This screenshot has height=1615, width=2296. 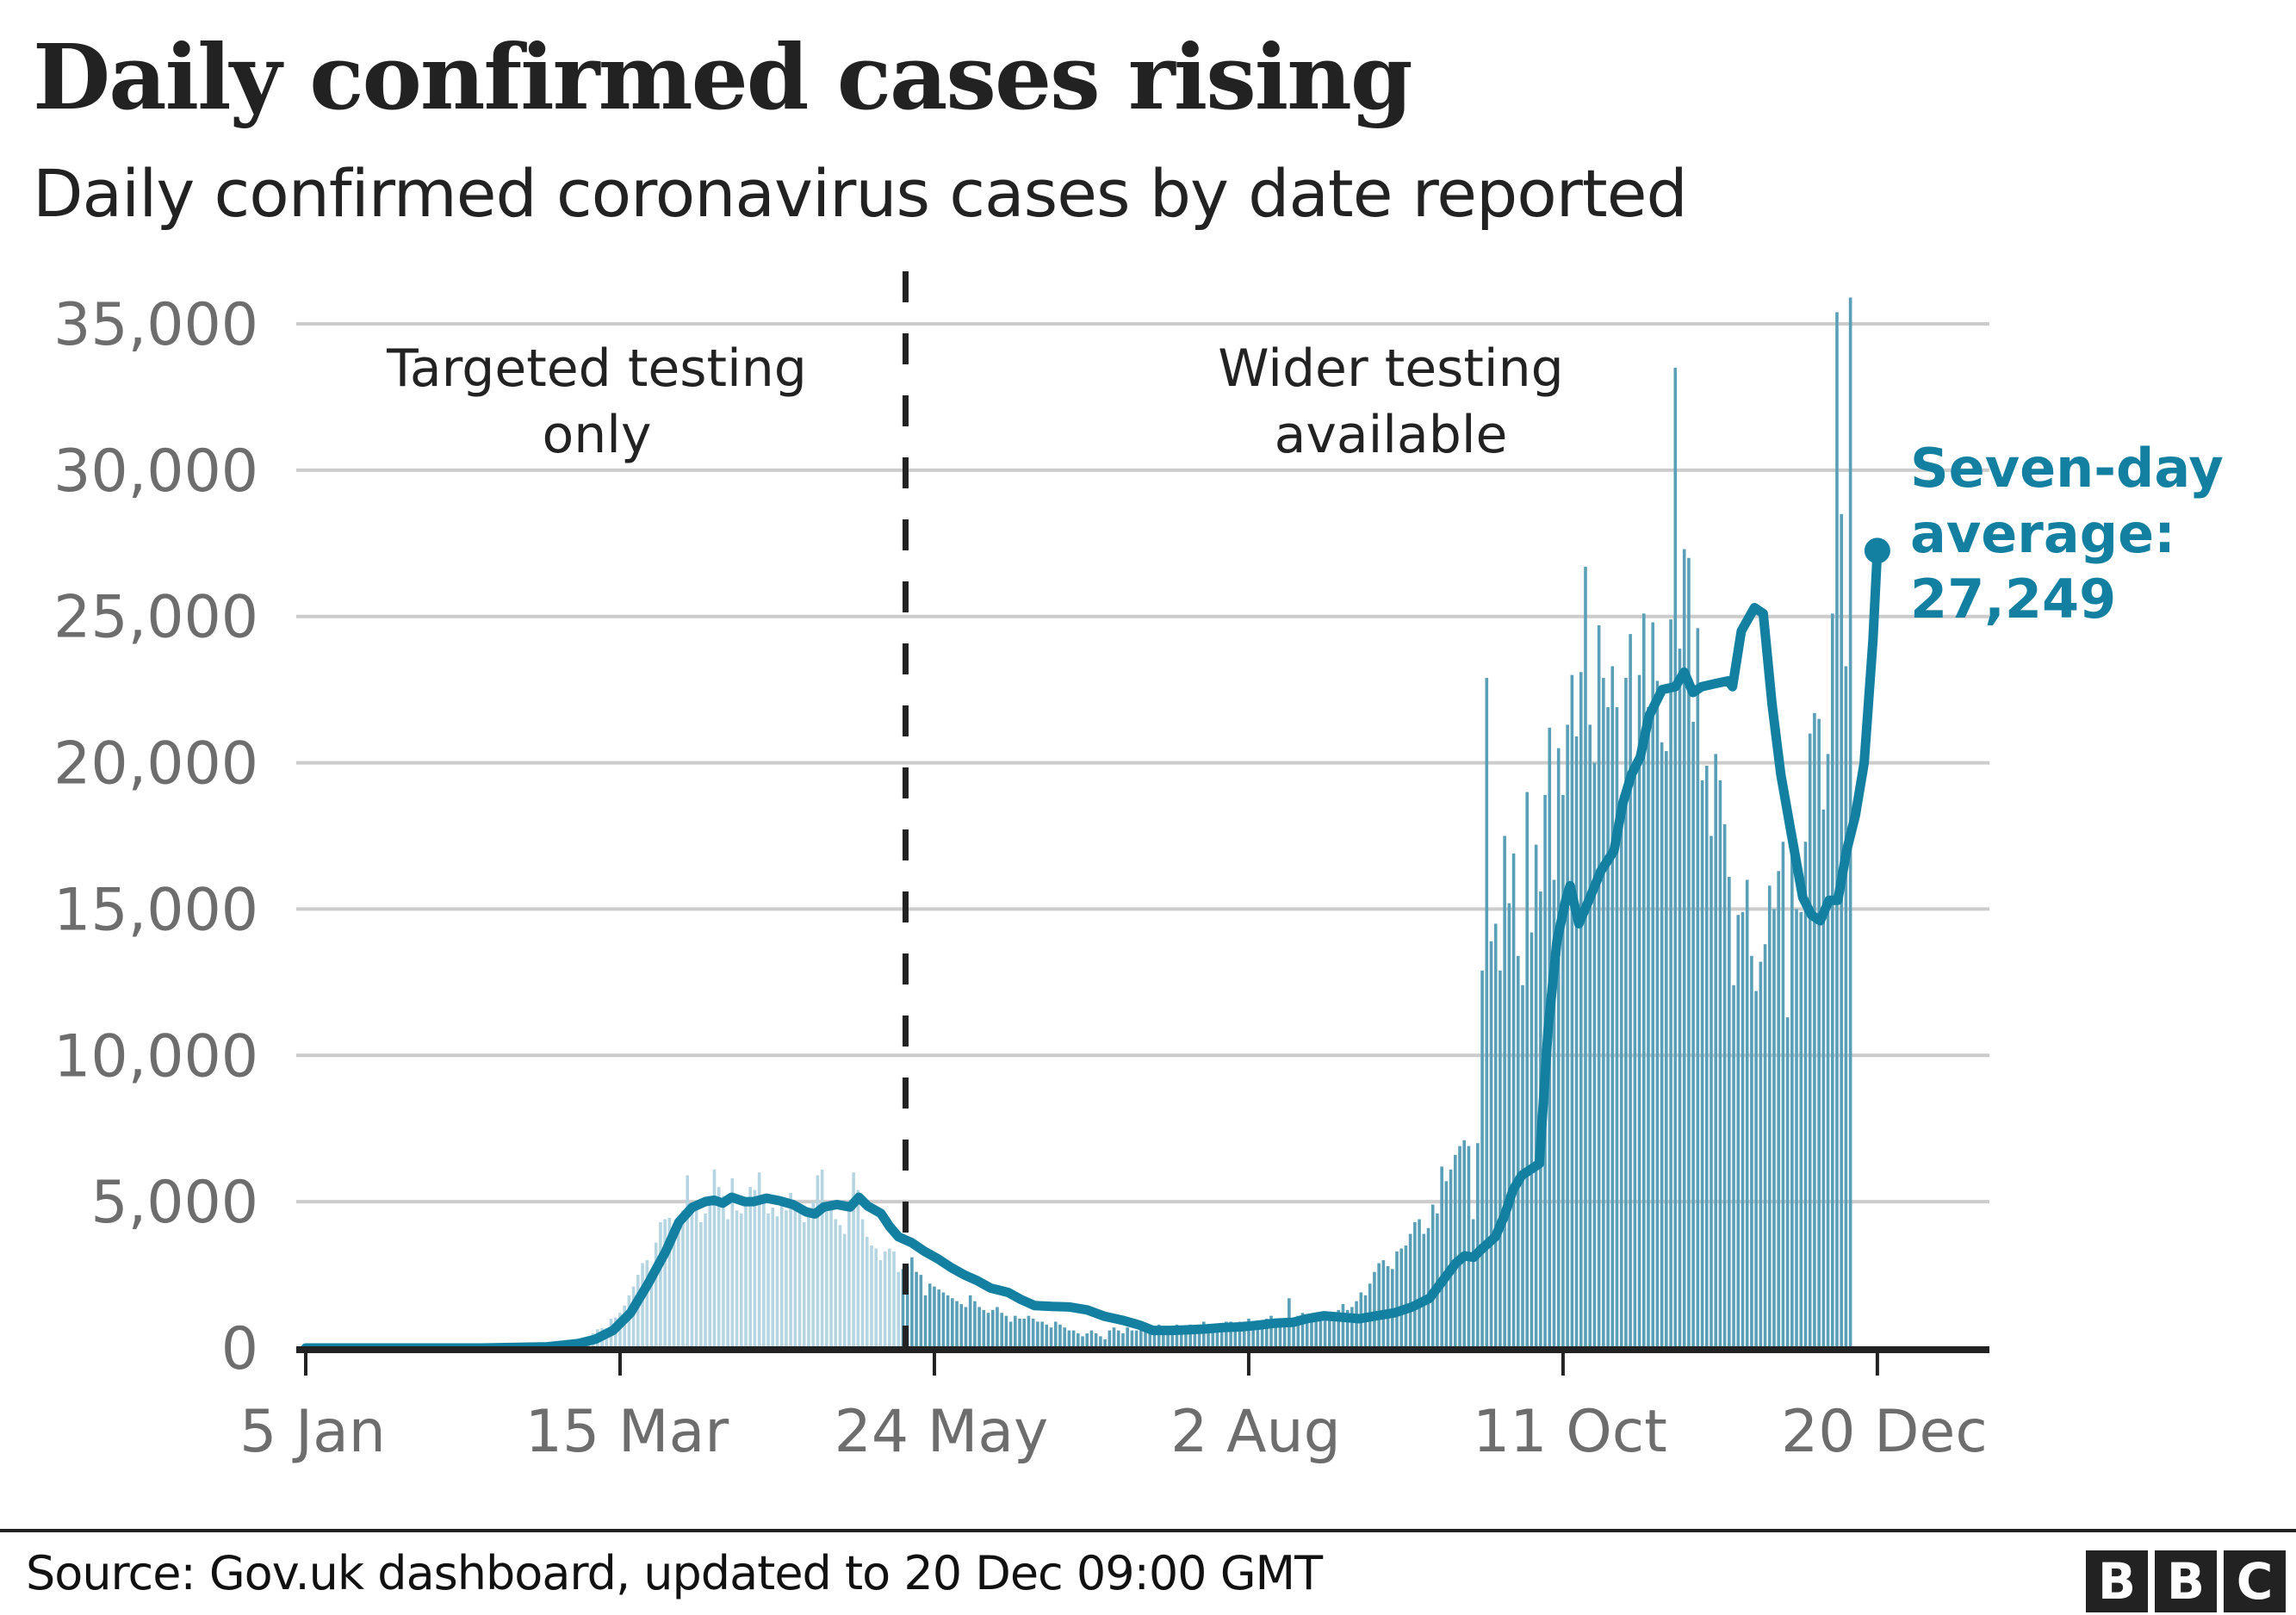 I want to click on footer-divider, so click(x=1148, y=1530).